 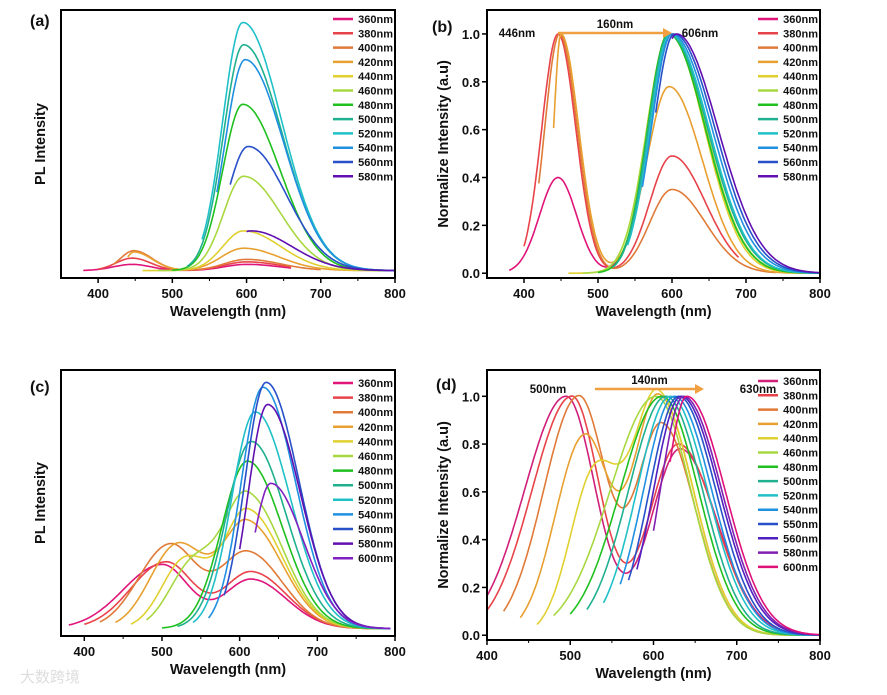 I want to click on panel-label: (c), so click(x=40, y=387).